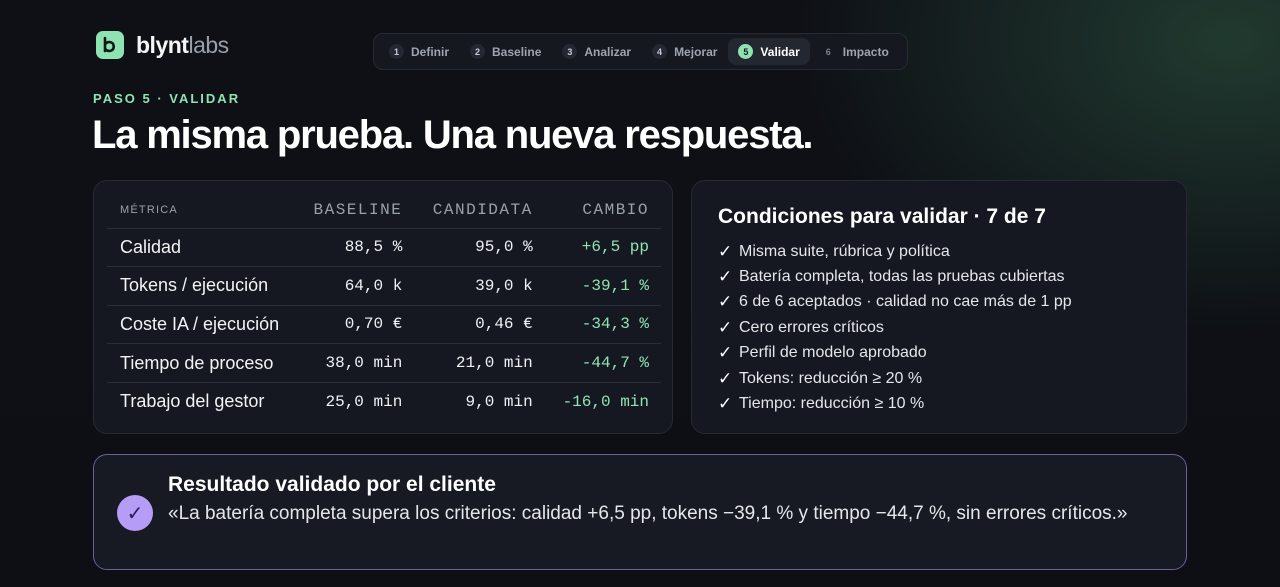 This screenshot has height=587, width=1280. What do you see at coordinates (517, 51) in the screenshot?
I see `step-label: Baseline` at bounding box center [517, 51].